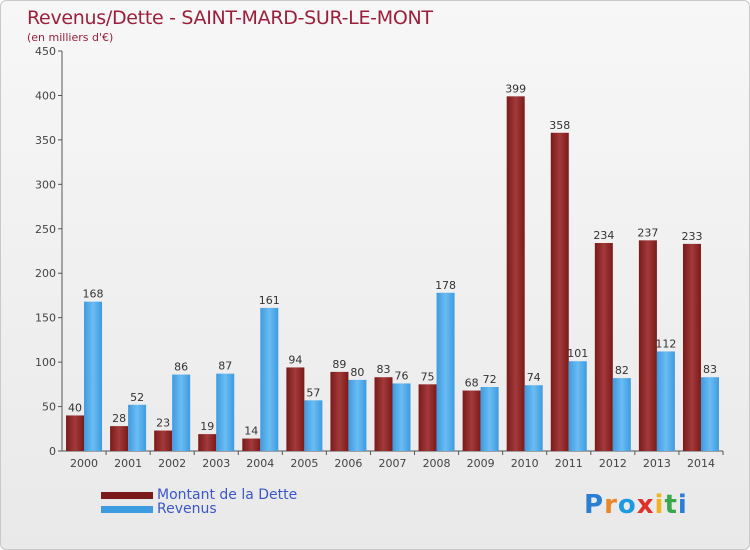 The width and height of the screenshot is (750, 550). Describe the element at coordinates (515, 88) in the screenshot. I see `data-label-dette: 399` at that location.